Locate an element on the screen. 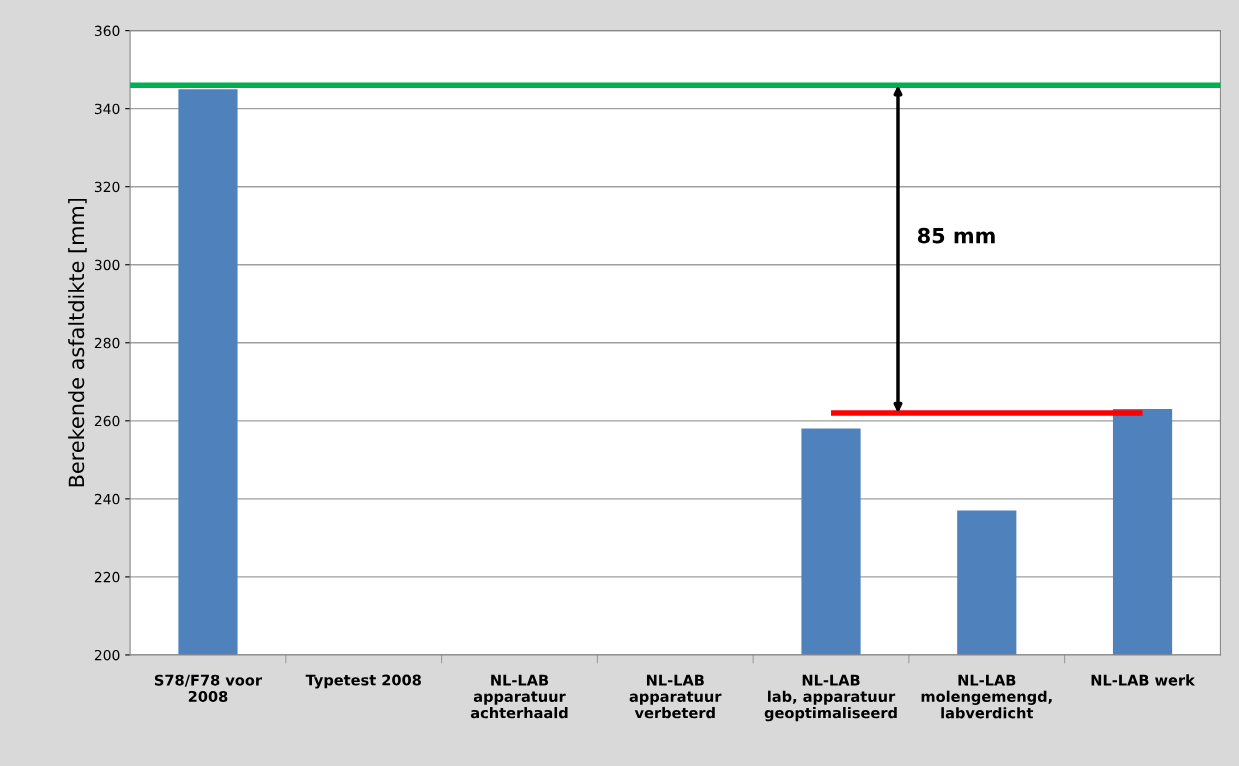 This screenshot has width=1239, height=766. y-tick-label: 340 is located at coordinates (107, 109).